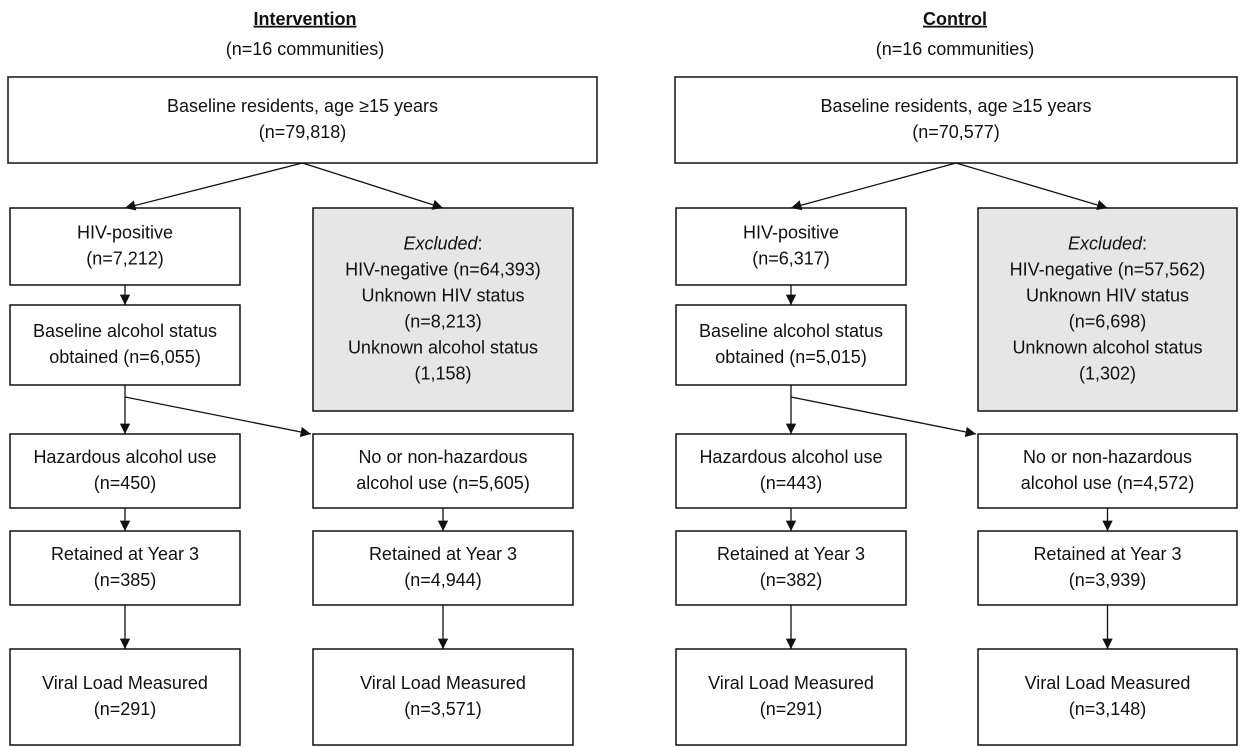 The width and height of the screenshot is (1244, 747). What do you see at coordinates (1108, 483) in the screenshot?
I see `box-text: alcohol use (n=4,572)` at bounding box center [1108, 483].